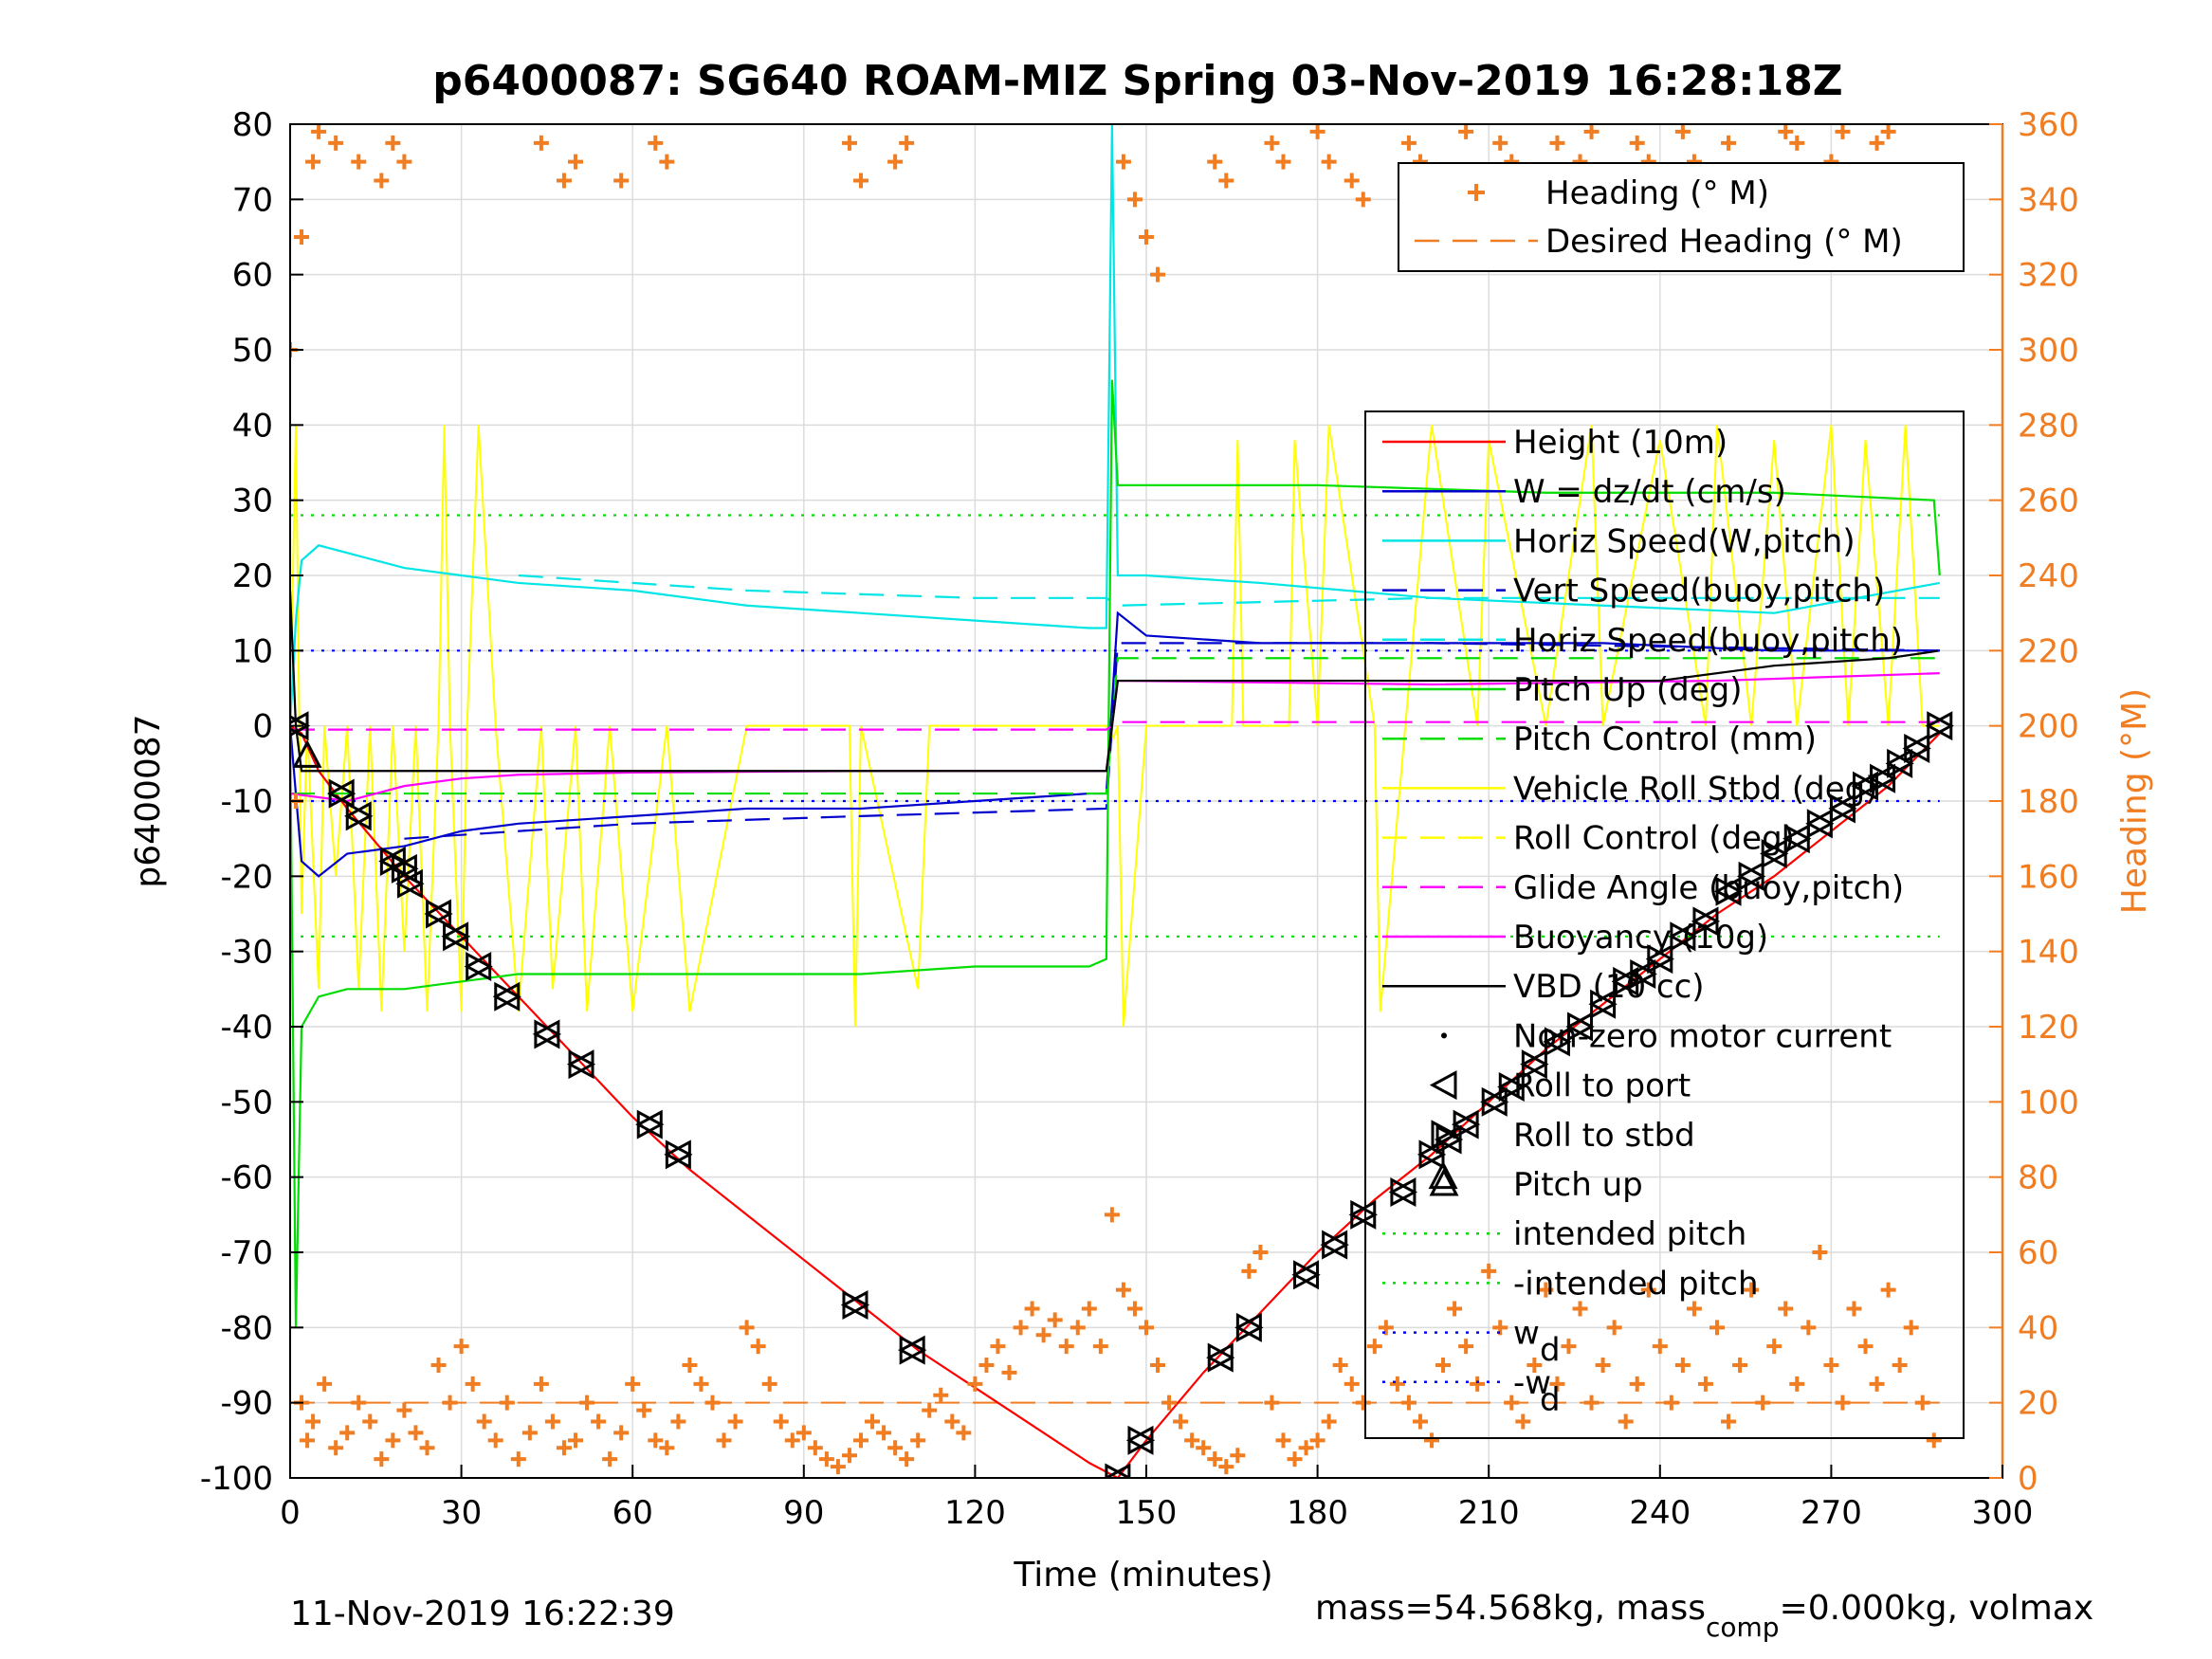  Describe the element at coordinates (252, 501) in the screenshot. I see `y-tick-label: 30` at that location.